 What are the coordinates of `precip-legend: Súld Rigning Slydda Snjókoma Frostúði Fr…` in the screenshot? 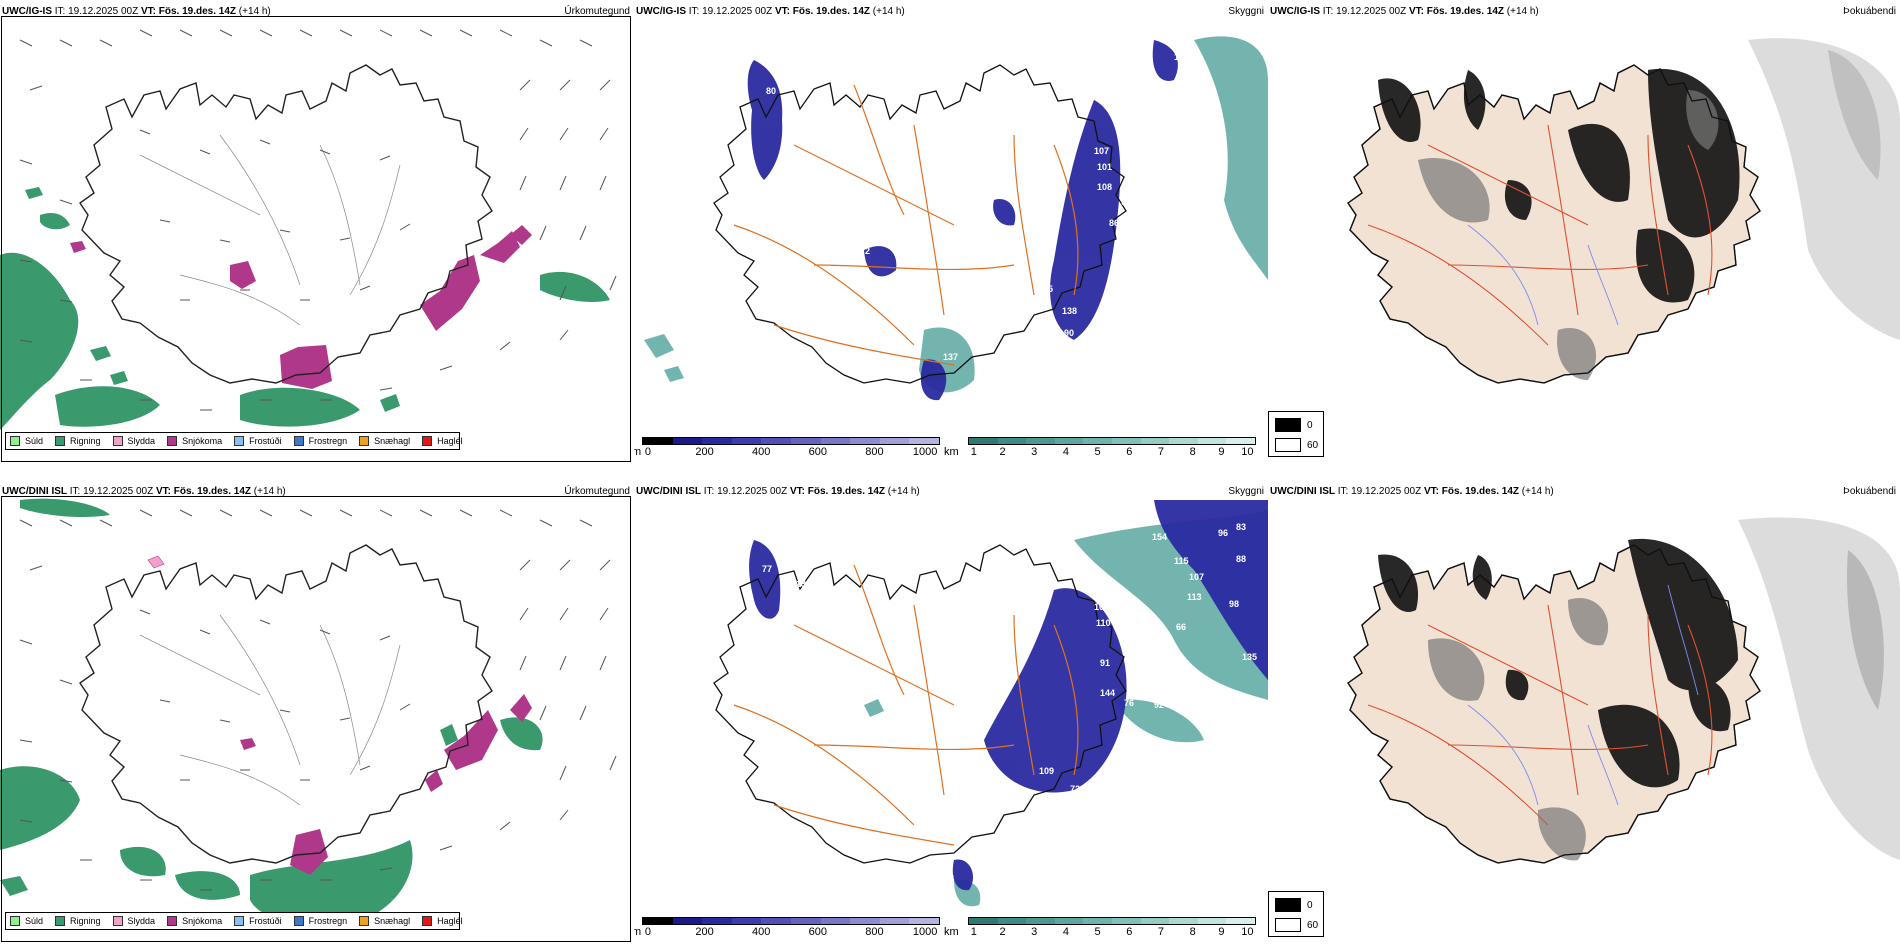 It's located at (234, 441).